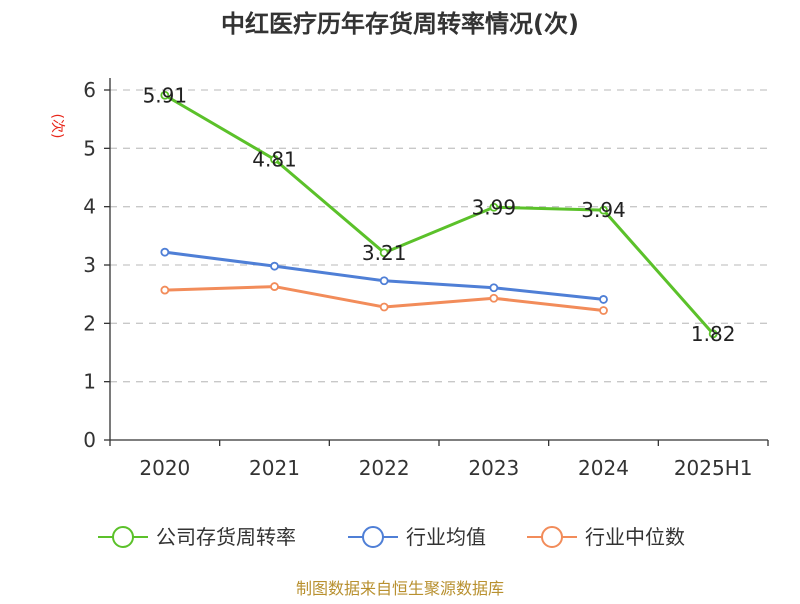 This screenshot has height=604, width=800. Describe the element at coordinates (603, 468) in the screenshot. I see `x-tick-label: 2024` at that location.